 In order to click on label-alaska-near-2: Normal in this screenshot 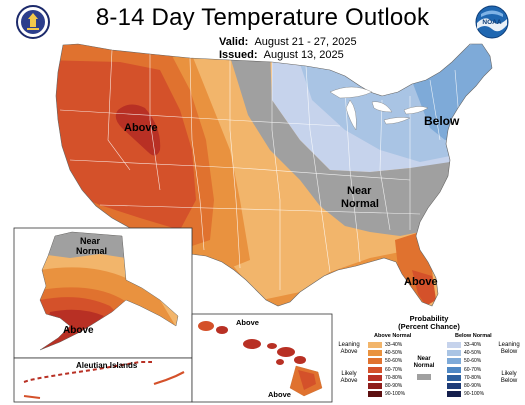, I will do `click(92, 251)`.